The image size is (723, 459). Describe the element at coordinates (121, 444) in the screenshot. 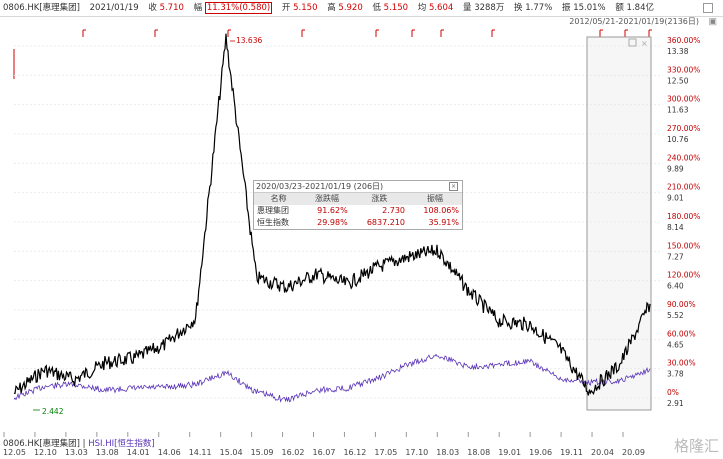

I see `legend-index: HSI.HI[恒生指数]` at that location.